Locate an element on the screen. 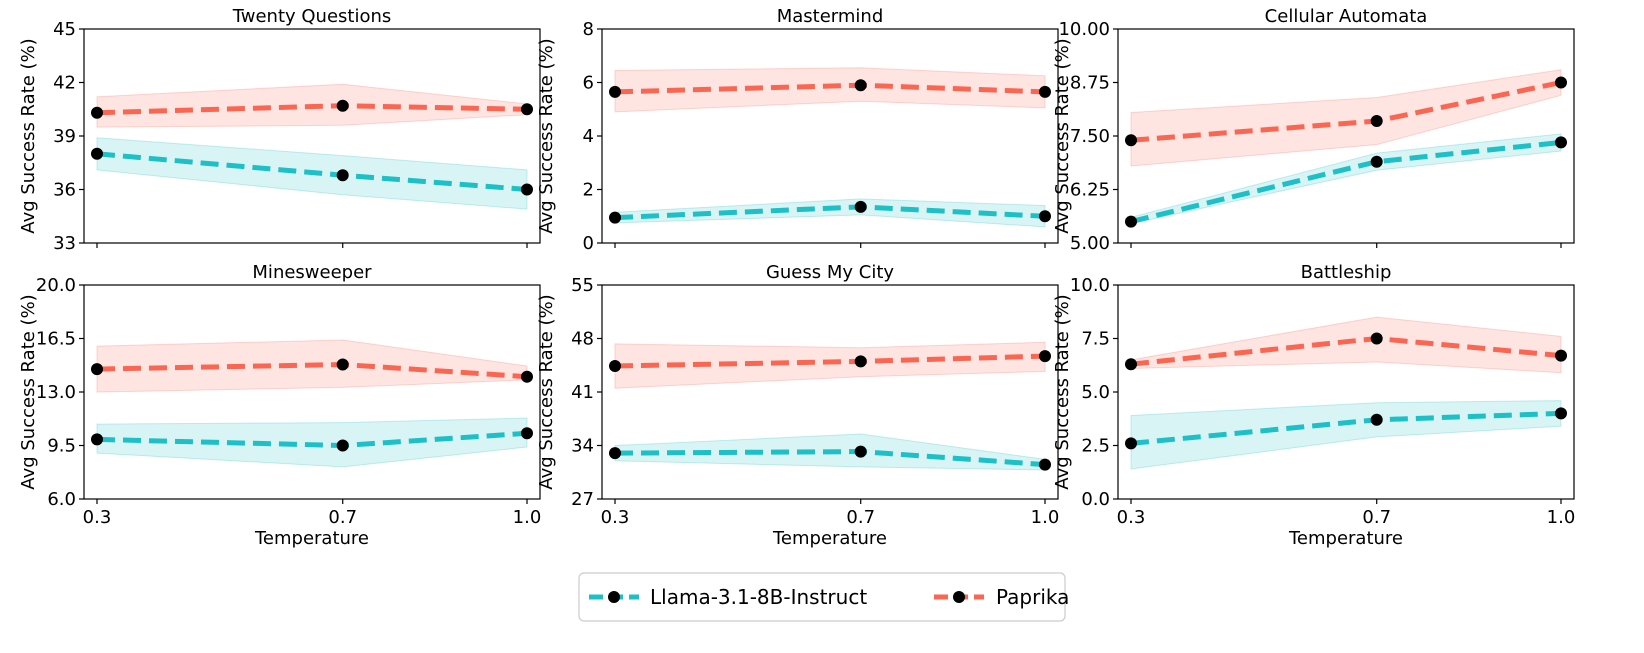 This screenshot has width=1644, height=653. y-tick-label: 55 is located at coordinates (582, 285).